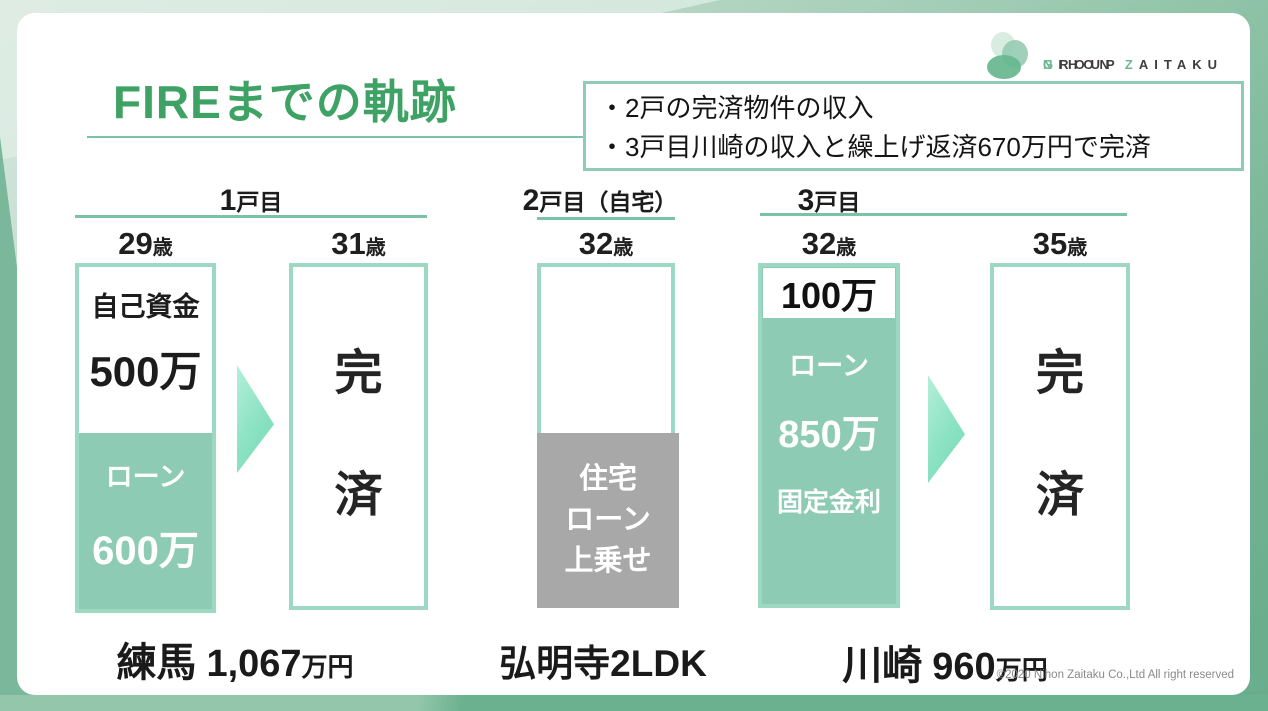 Image resolution: width=1268 pixels, height=711 pixels. Describe the element at coordinates (251, 216) in the screenshot. I see `section-1-underline` at that location.